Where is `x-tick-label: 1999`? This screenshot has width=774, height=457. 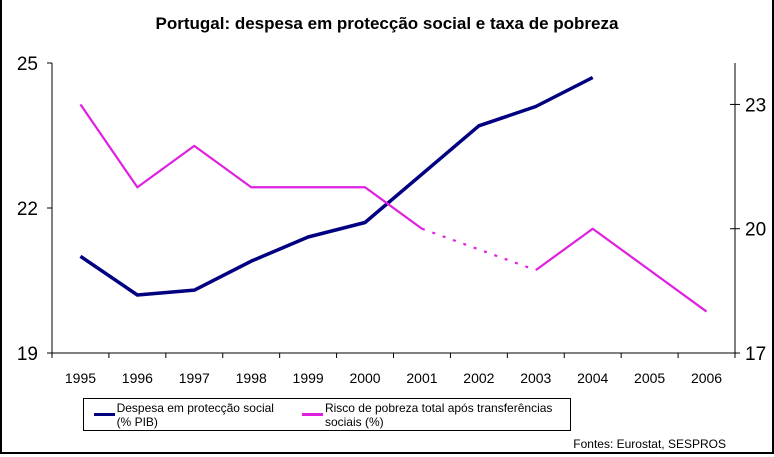
x-tick-label: 1999 is located at coordinates (308, 378).